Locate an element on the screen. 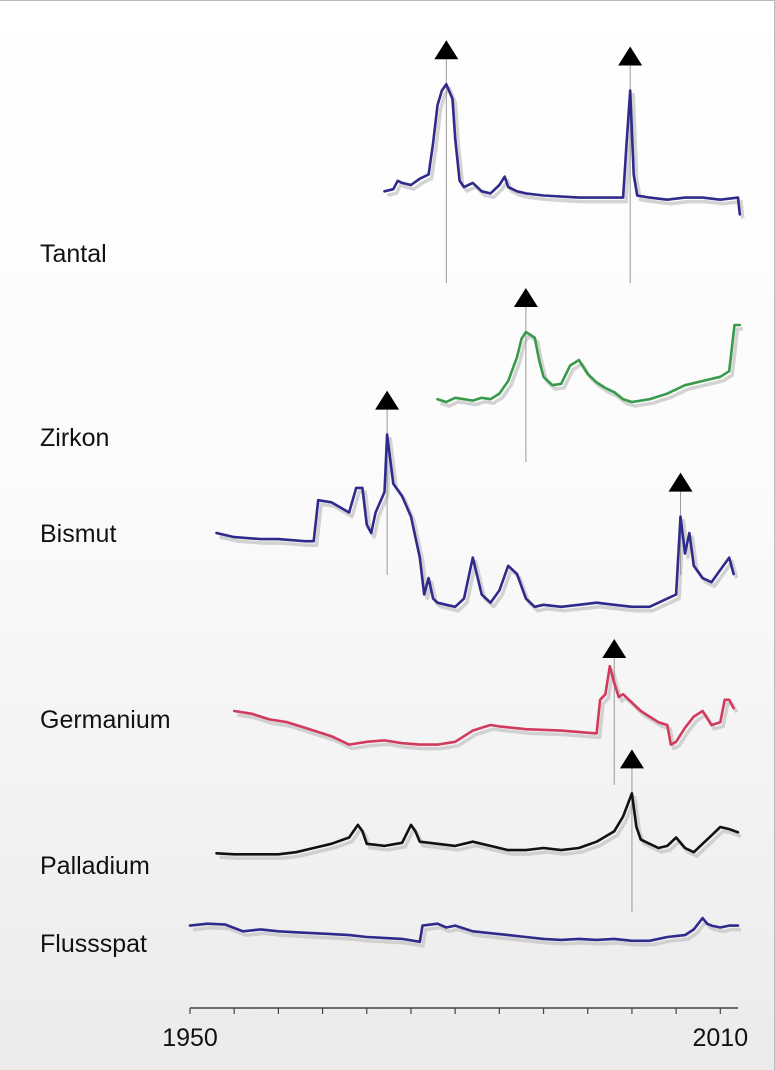 The width and height of the screenshot is (775, 1070). x-axis: 1950 2010 is located at coordinates (455, 1029).